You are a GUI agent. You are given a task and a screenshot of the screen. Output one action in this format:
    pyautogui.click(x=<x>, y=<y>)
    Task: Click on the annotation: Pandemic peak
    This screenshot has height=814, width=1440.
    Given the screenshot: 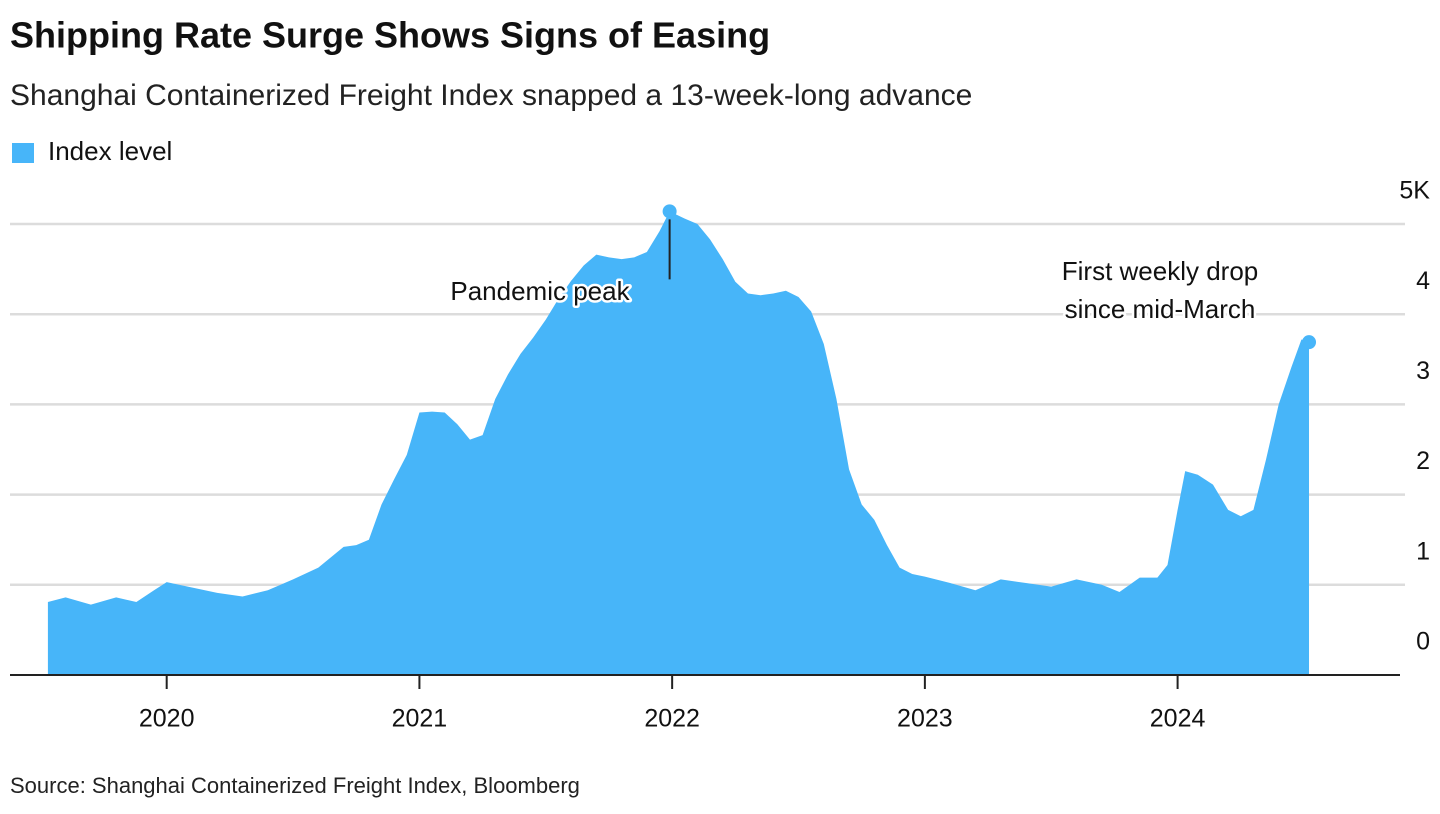 What is the action you would take?
    pyautogui.click(x=540, y=291)
    